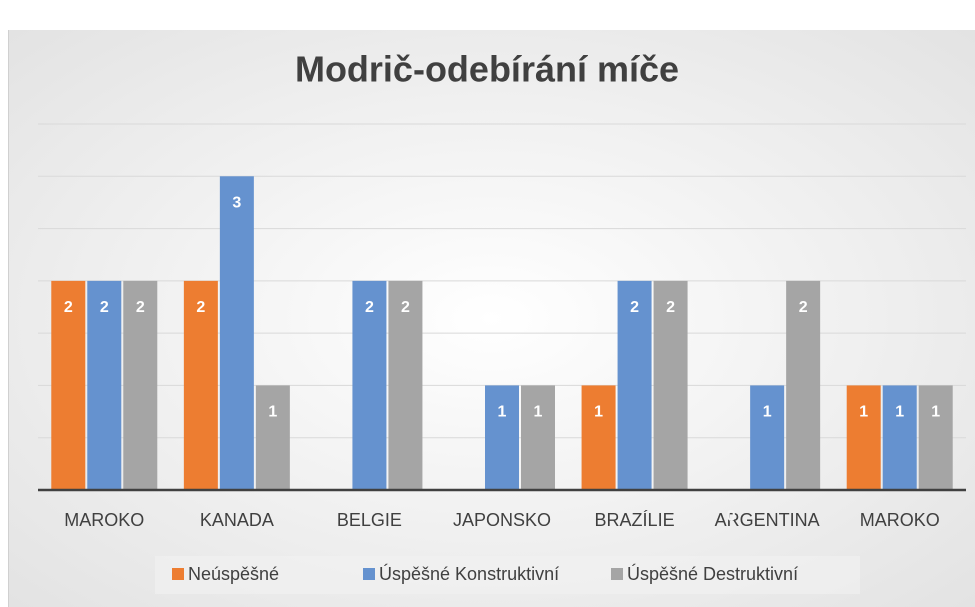 Image resolution: width=975 pixels, height=607 pixels. I want to click on x-tick-label: JAPONSKO, so click(502, 520).